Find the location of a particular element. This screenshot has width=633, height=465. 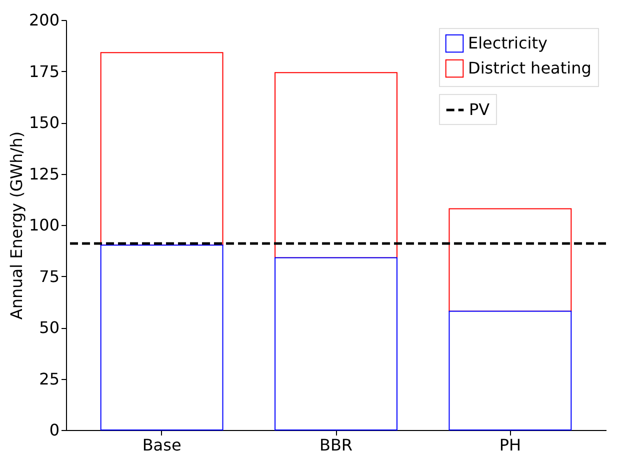

y-tick-label: 100 is located at coordinates (44, 225).